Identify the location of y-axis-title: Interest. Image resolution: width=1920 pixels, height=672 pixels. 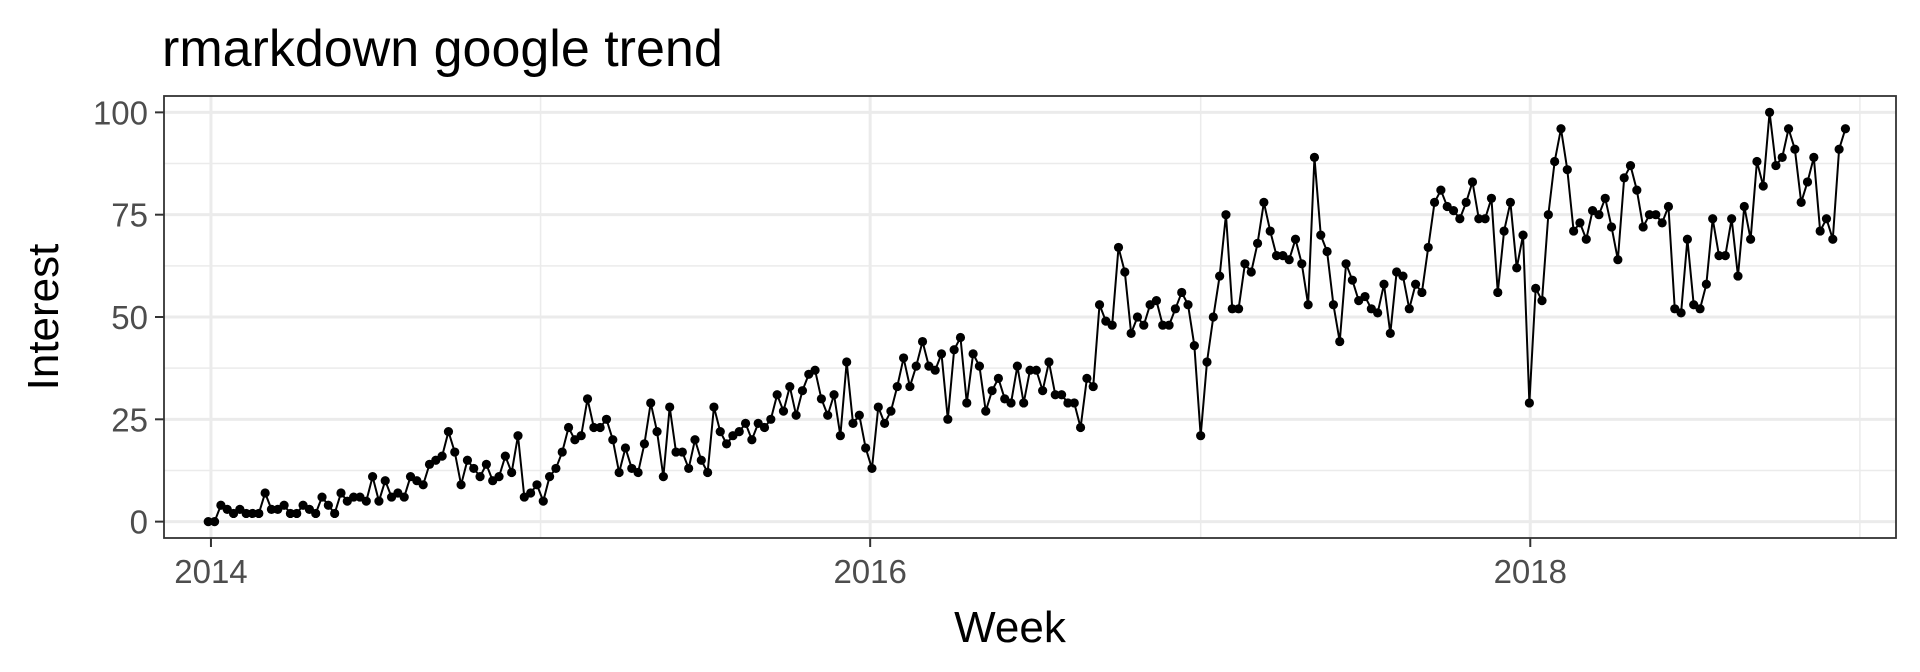
(43, 317).